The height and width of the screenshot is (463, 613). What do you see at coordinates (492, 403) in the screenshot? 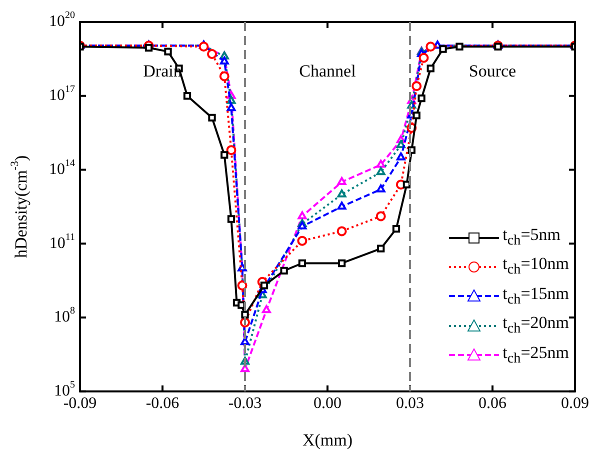
I see `x-tick-label: 0.06` at bounding box center [492, 403].